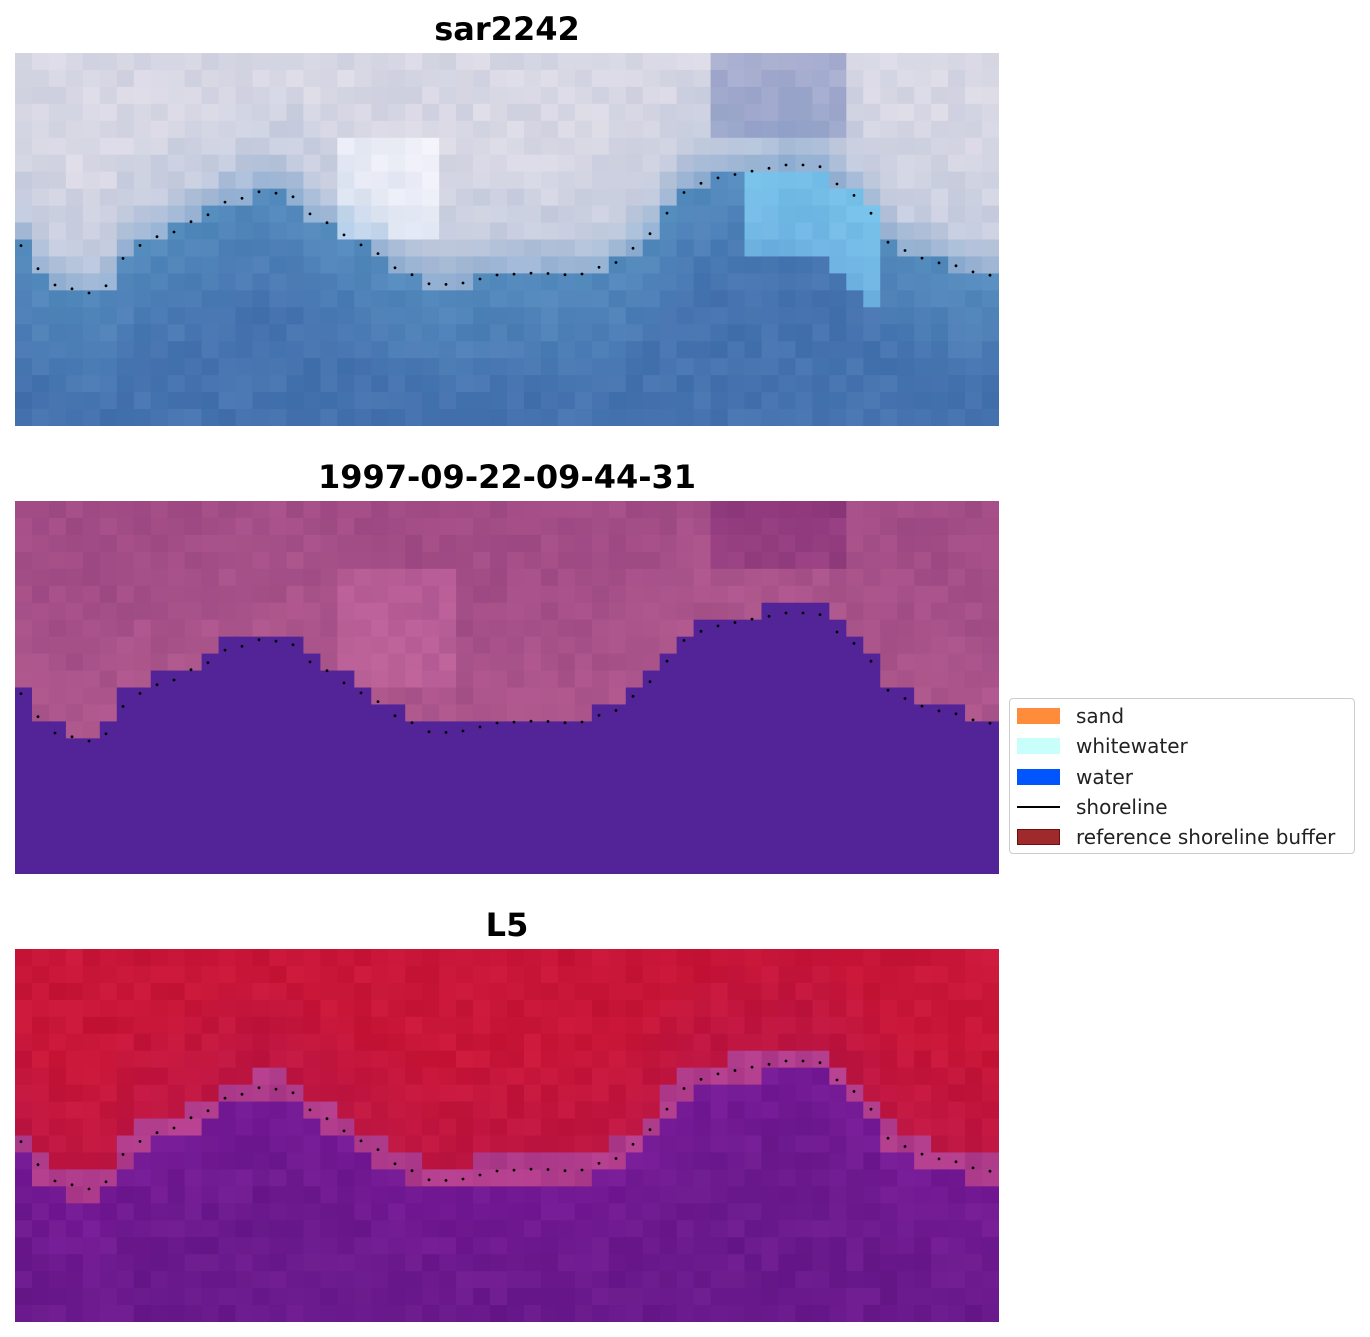  I want to click on legend-item-reference-buffer: reference shoreline buffer, so click(1176, 837).